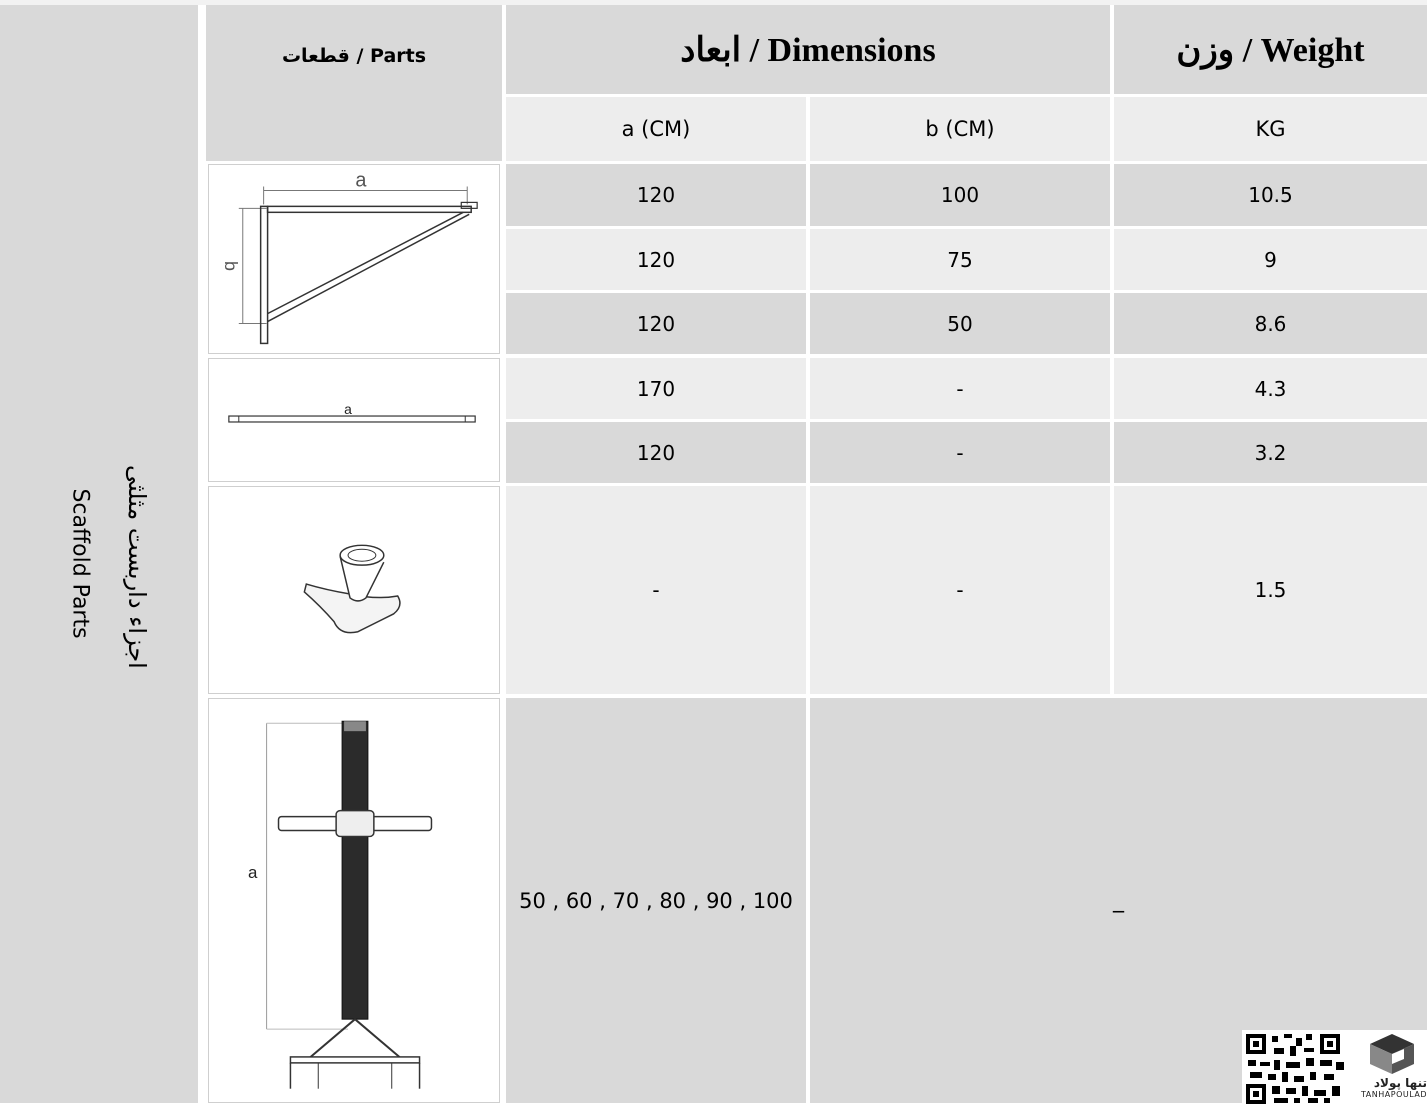  What do you see at coordinates (808, 49) in the screenshot?
I see `header-dimensions: ابعاد / Dimensions` at bounding box center [808, 49].